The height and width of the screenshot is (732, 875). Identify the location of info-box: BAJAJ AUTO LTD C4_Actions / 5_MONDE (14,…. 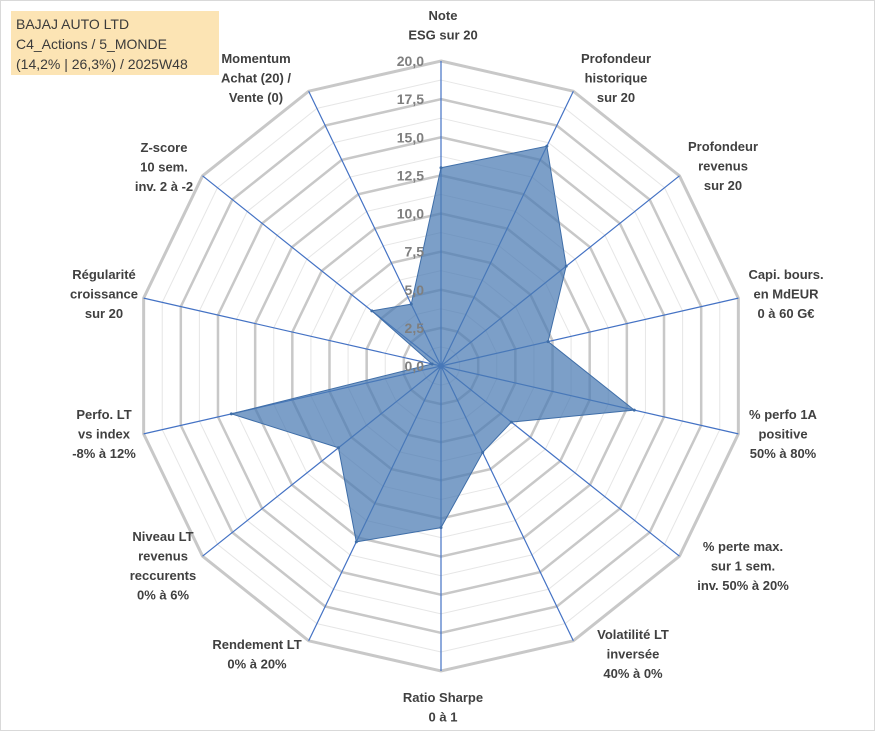
(115, 43).